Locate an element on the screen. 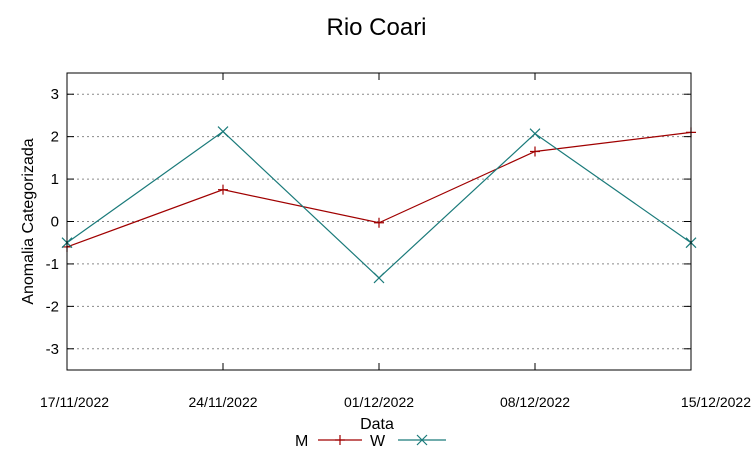 Image resolution: width=753 pixels, height=459 pixels. legend-label: W is located at coordinates (378, 441).